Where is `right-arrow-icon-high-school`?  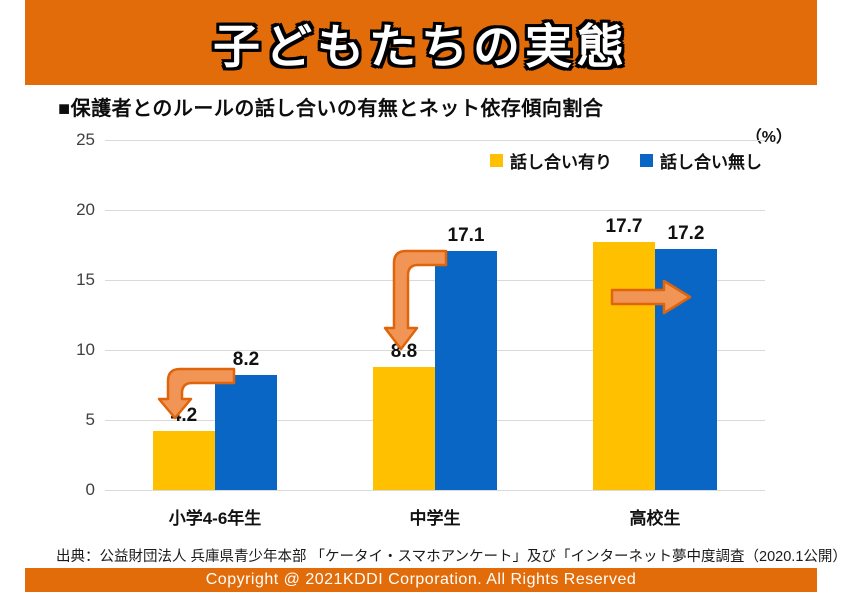 right-arrow-icon-high-school is located at coordinates (651, 297).